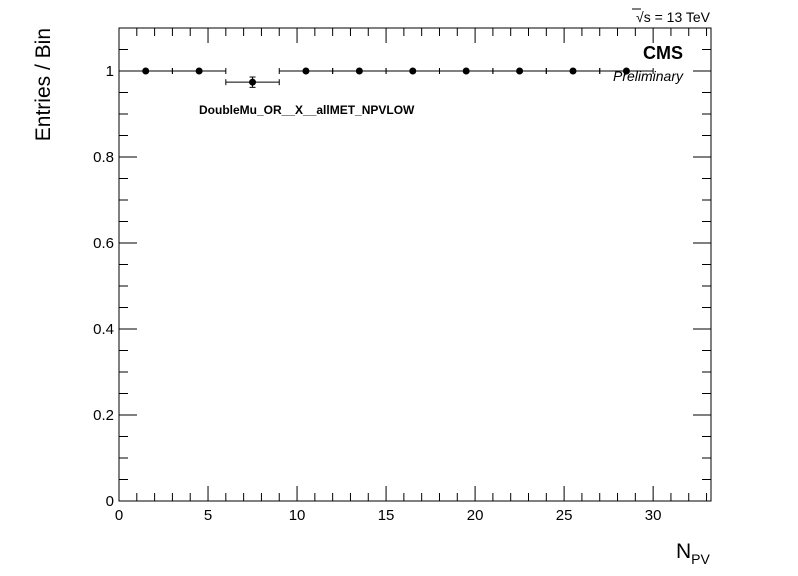 Image resolution: width=798 pixels, height=576 pixels. What do you see at coordinates (110, 71) in the screenshot?
I see `y-tick-label: 1` at bounding box center [110, 71].